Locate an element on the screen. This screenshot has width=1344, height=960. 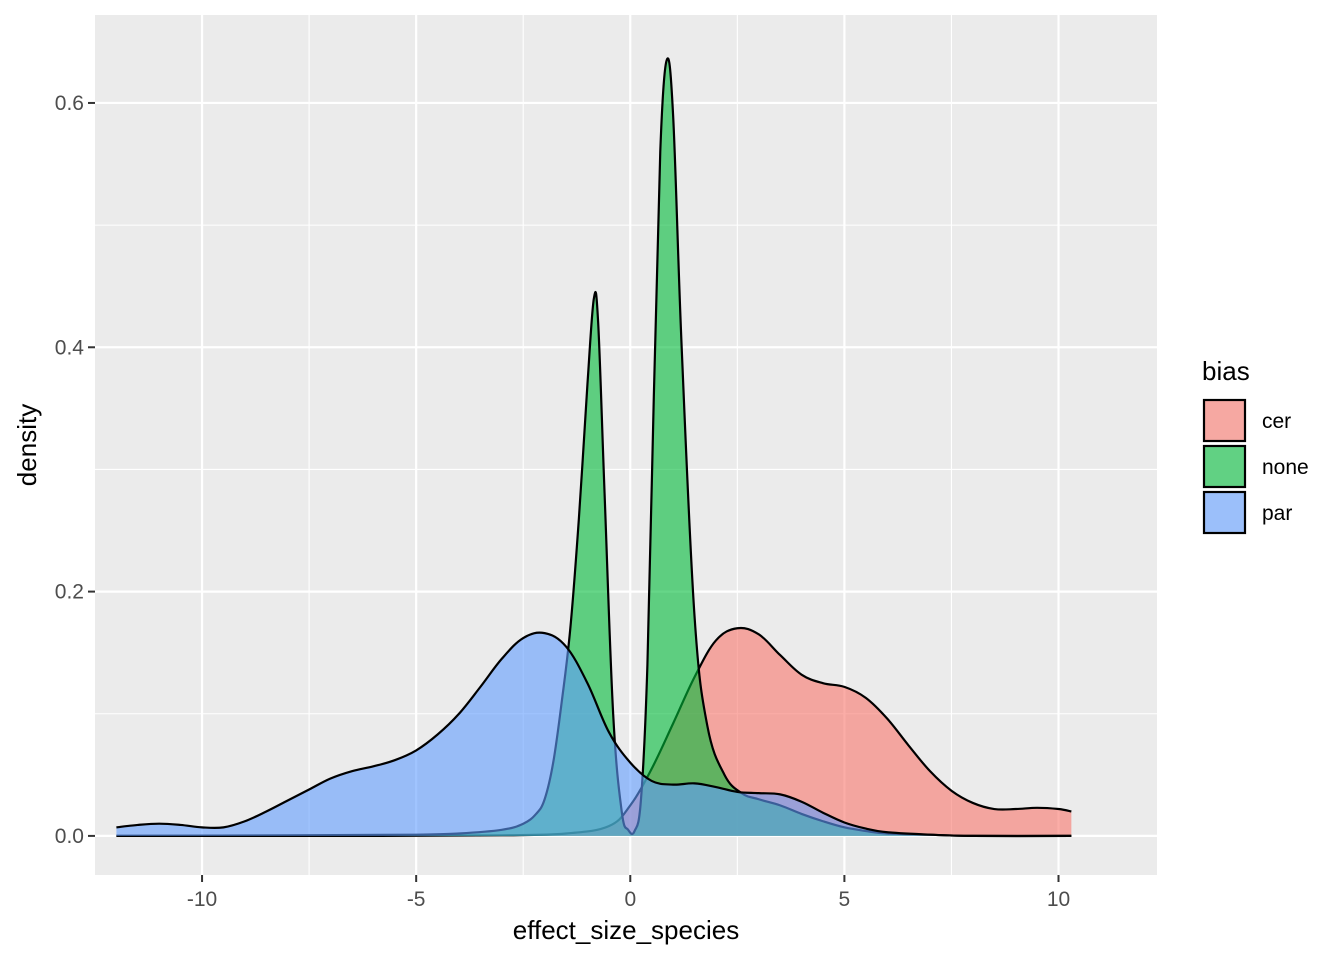
legend-label-none: none is located at coordinates (1285, 467).